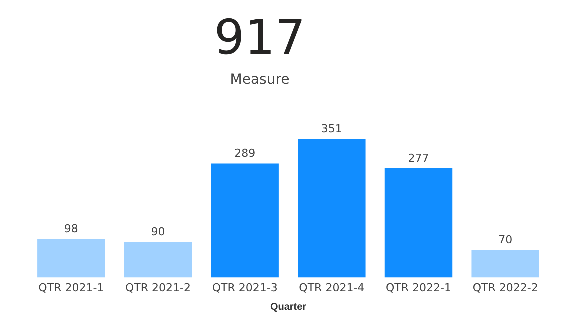 Image resolution: width=577 pixels, height=325 pixels. What do you see at coordinates (260, 80) in the screenshot?
I see `text: Measure` at bounding box center [260, 80].